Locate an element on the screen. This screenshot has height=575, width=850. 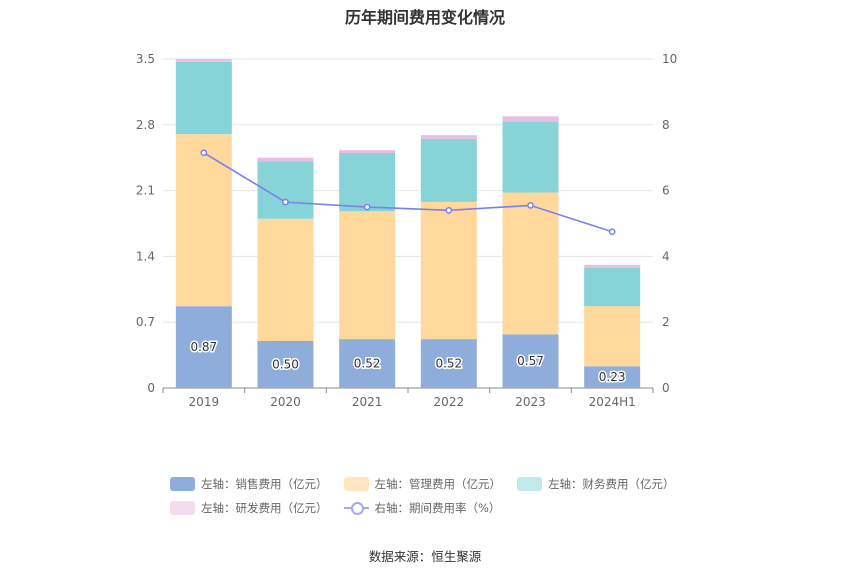
x-tick-label: 2020 is located at coordinates (285, 402).